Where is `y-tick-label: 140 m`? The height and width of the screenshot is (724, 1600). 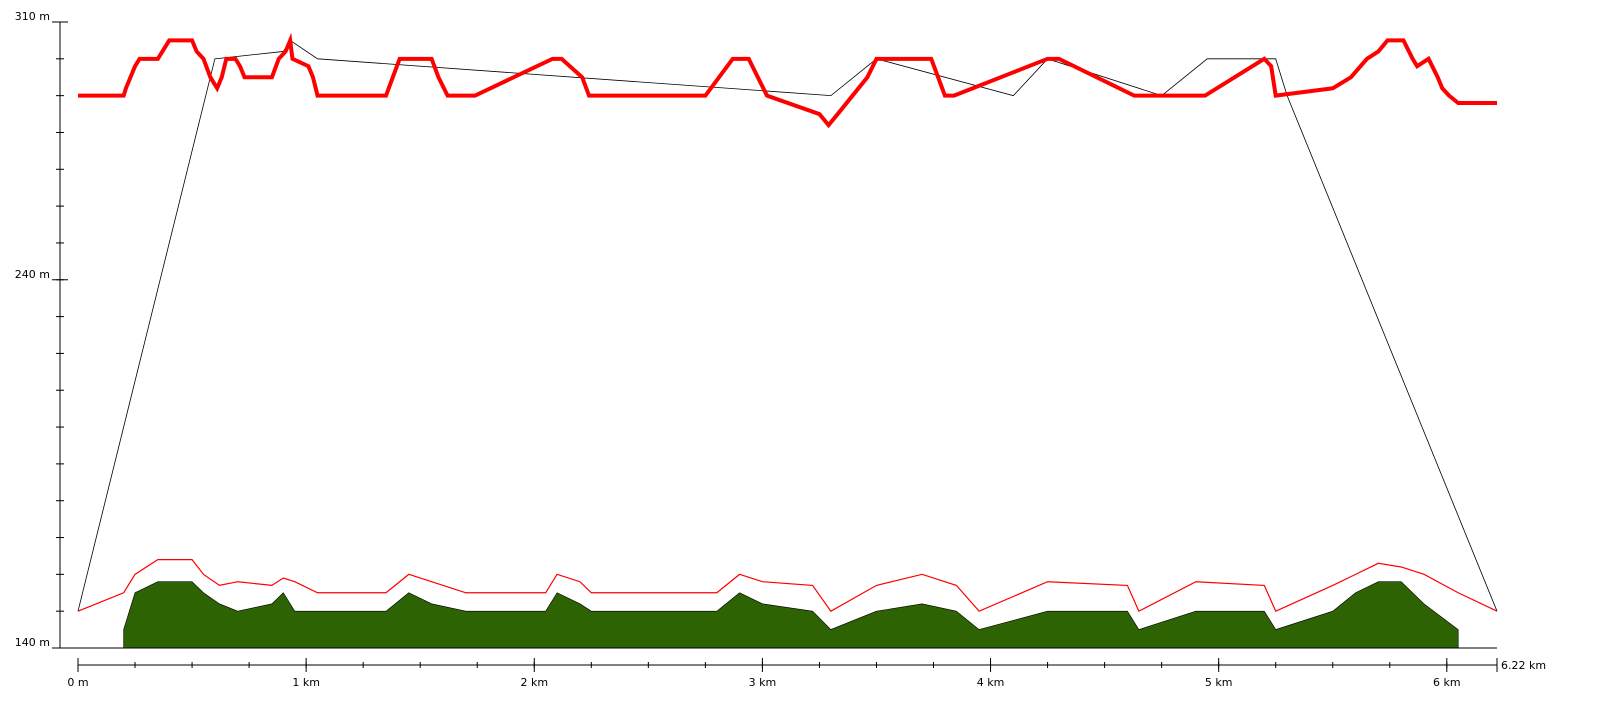 y-tick-label: 140 m is located at coordinates (32, 642).